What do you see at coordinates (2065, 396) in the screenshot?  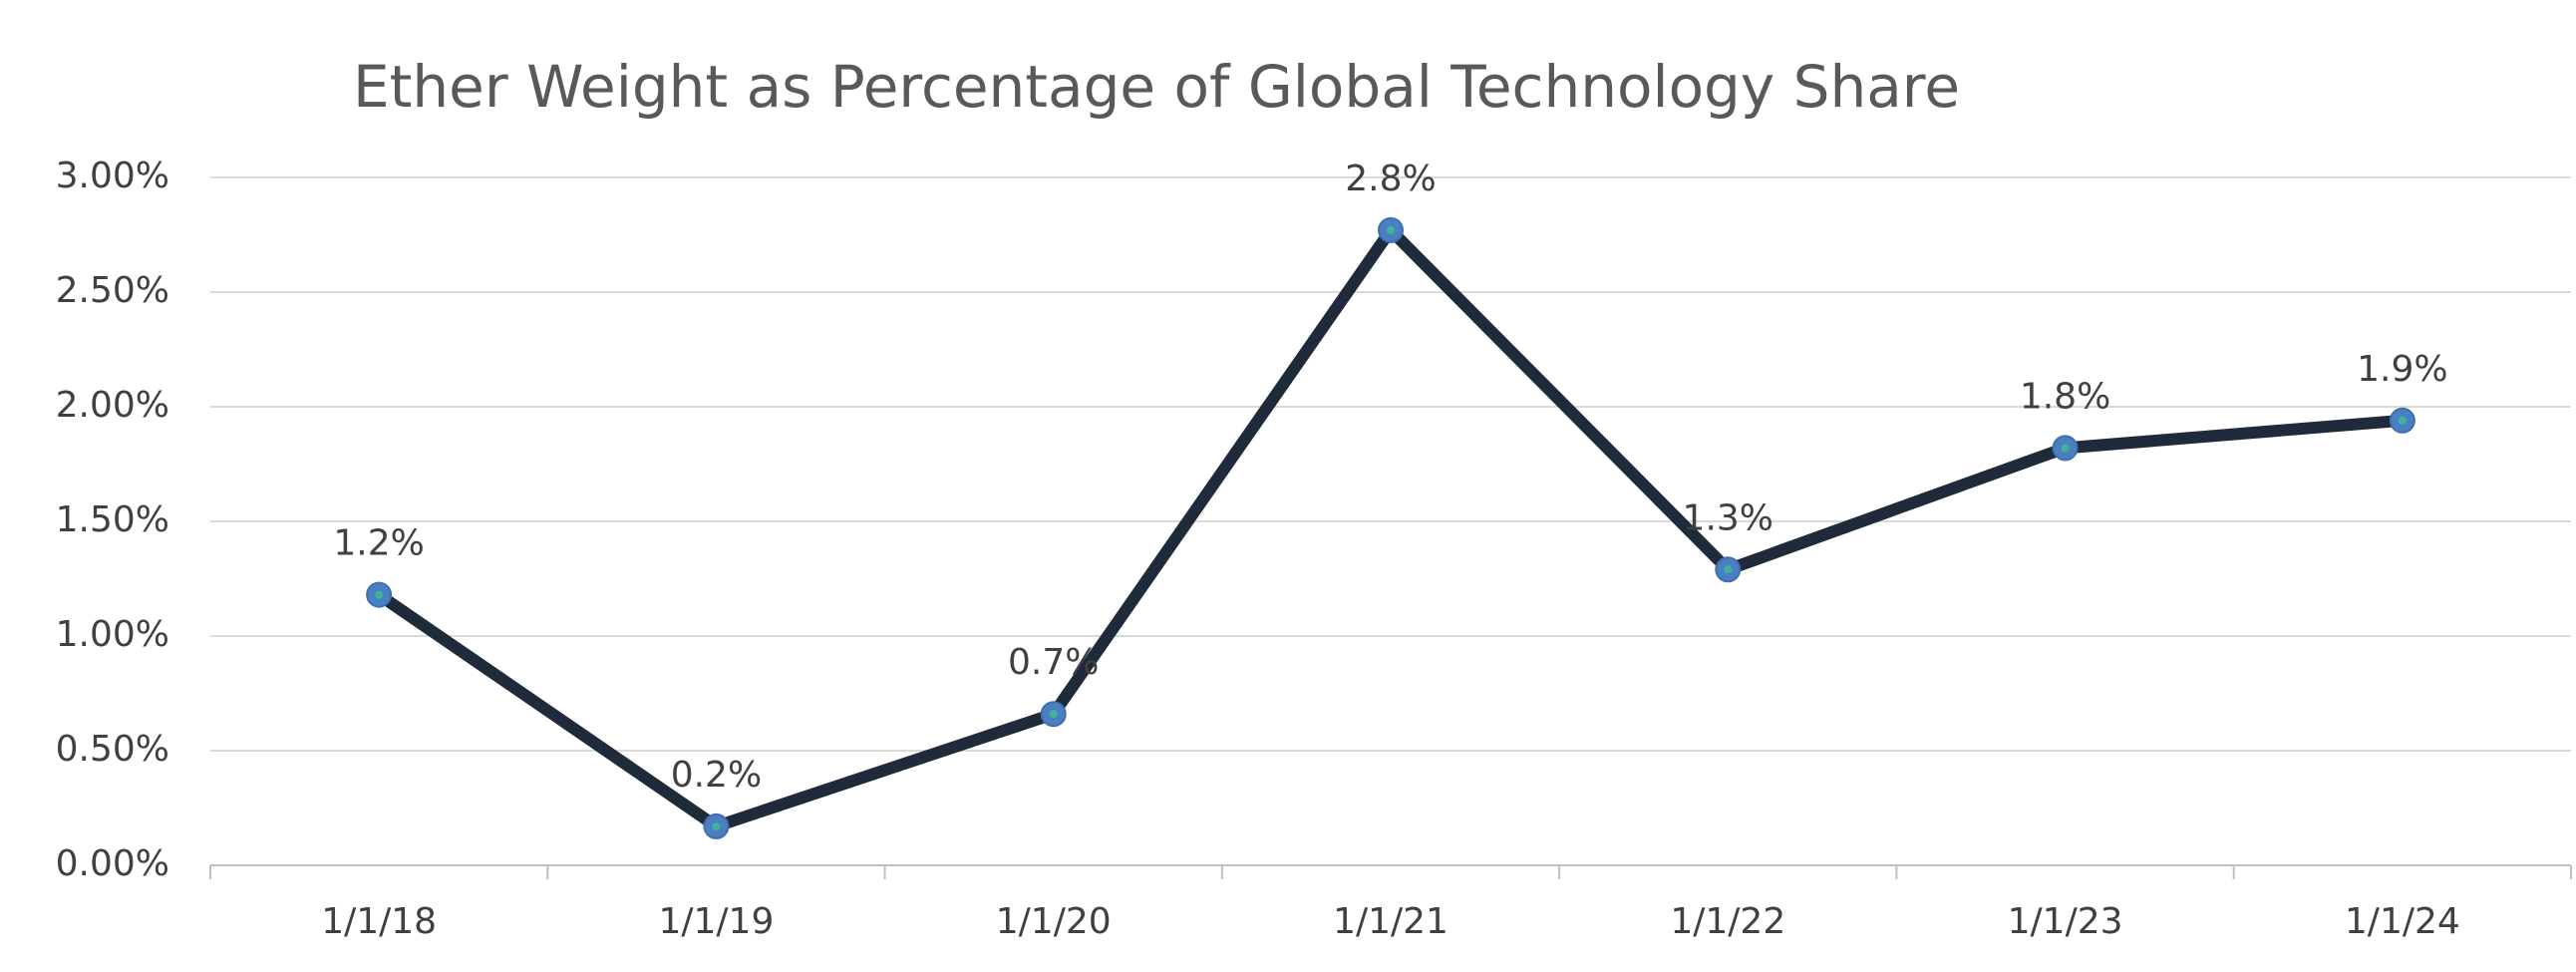 I see `data-label: 1.8%` at bounding box center [2065, 396].